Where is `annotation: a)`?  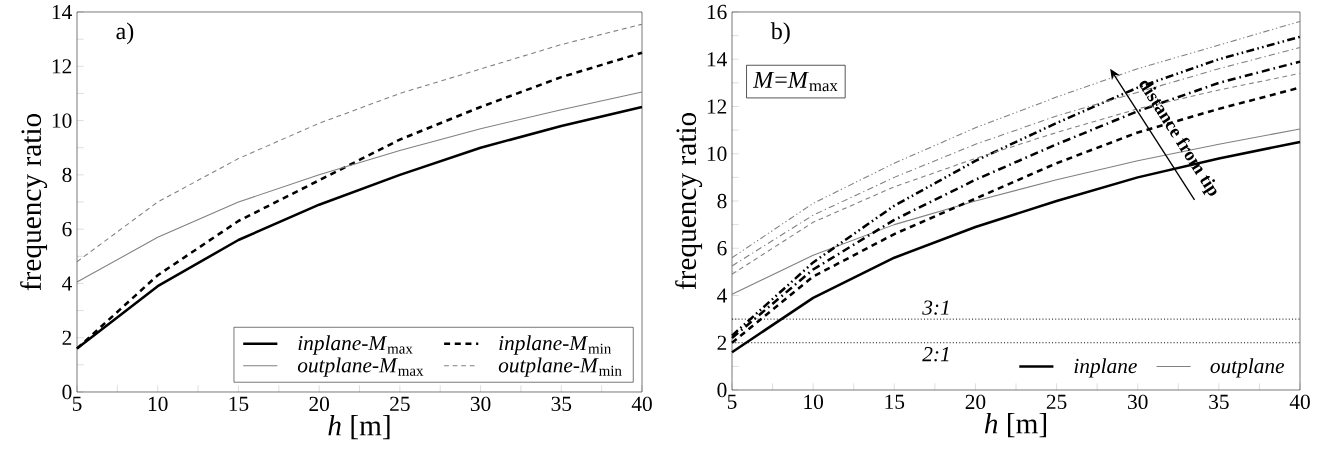
annotation: a) is located at coordinates (125, 33).